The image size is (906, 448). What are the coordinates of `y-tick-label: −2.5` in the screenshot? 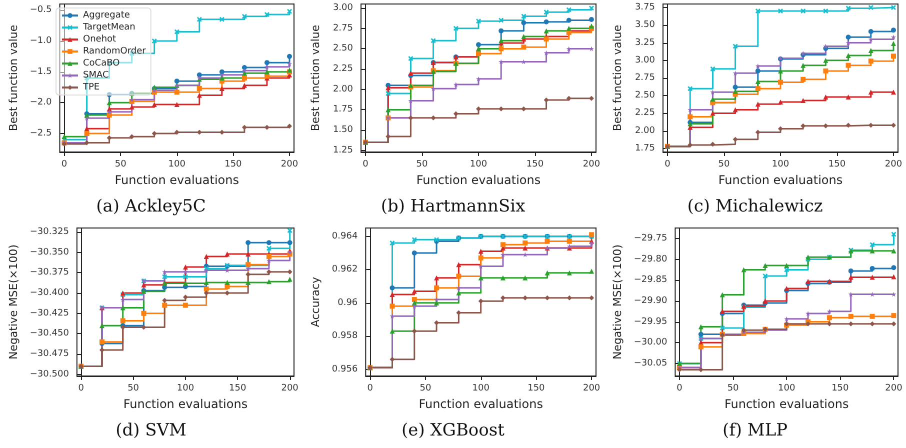 It's located at (41, 133).